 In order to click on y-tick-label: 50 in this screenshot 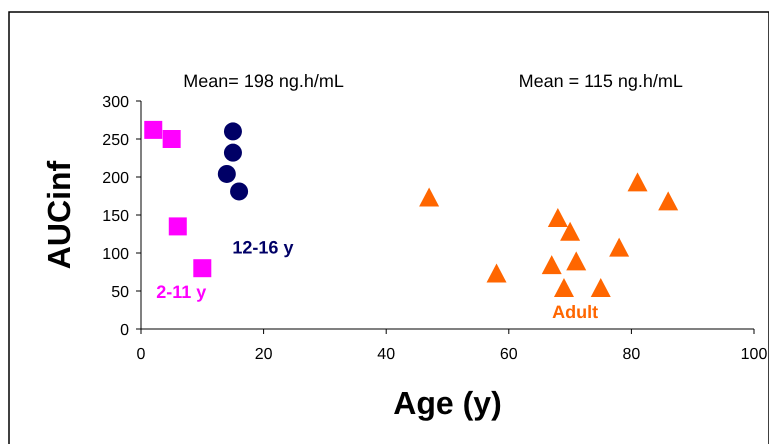, I will do `click(120, 292)`.